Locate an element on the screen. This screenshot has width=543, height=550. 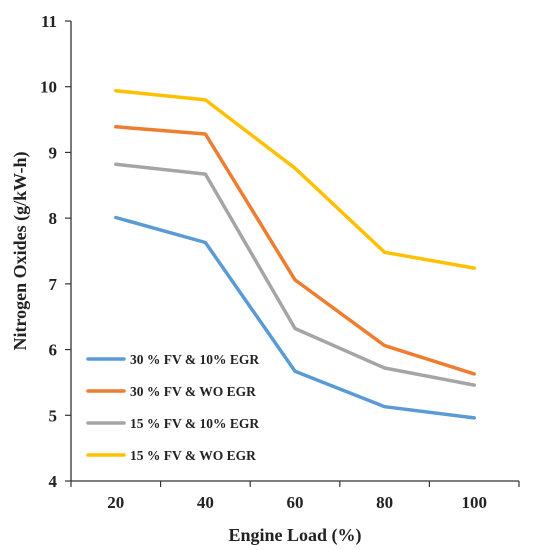
legend-label: 15 % FV & WO EGR is located at coordinates (193, 455).